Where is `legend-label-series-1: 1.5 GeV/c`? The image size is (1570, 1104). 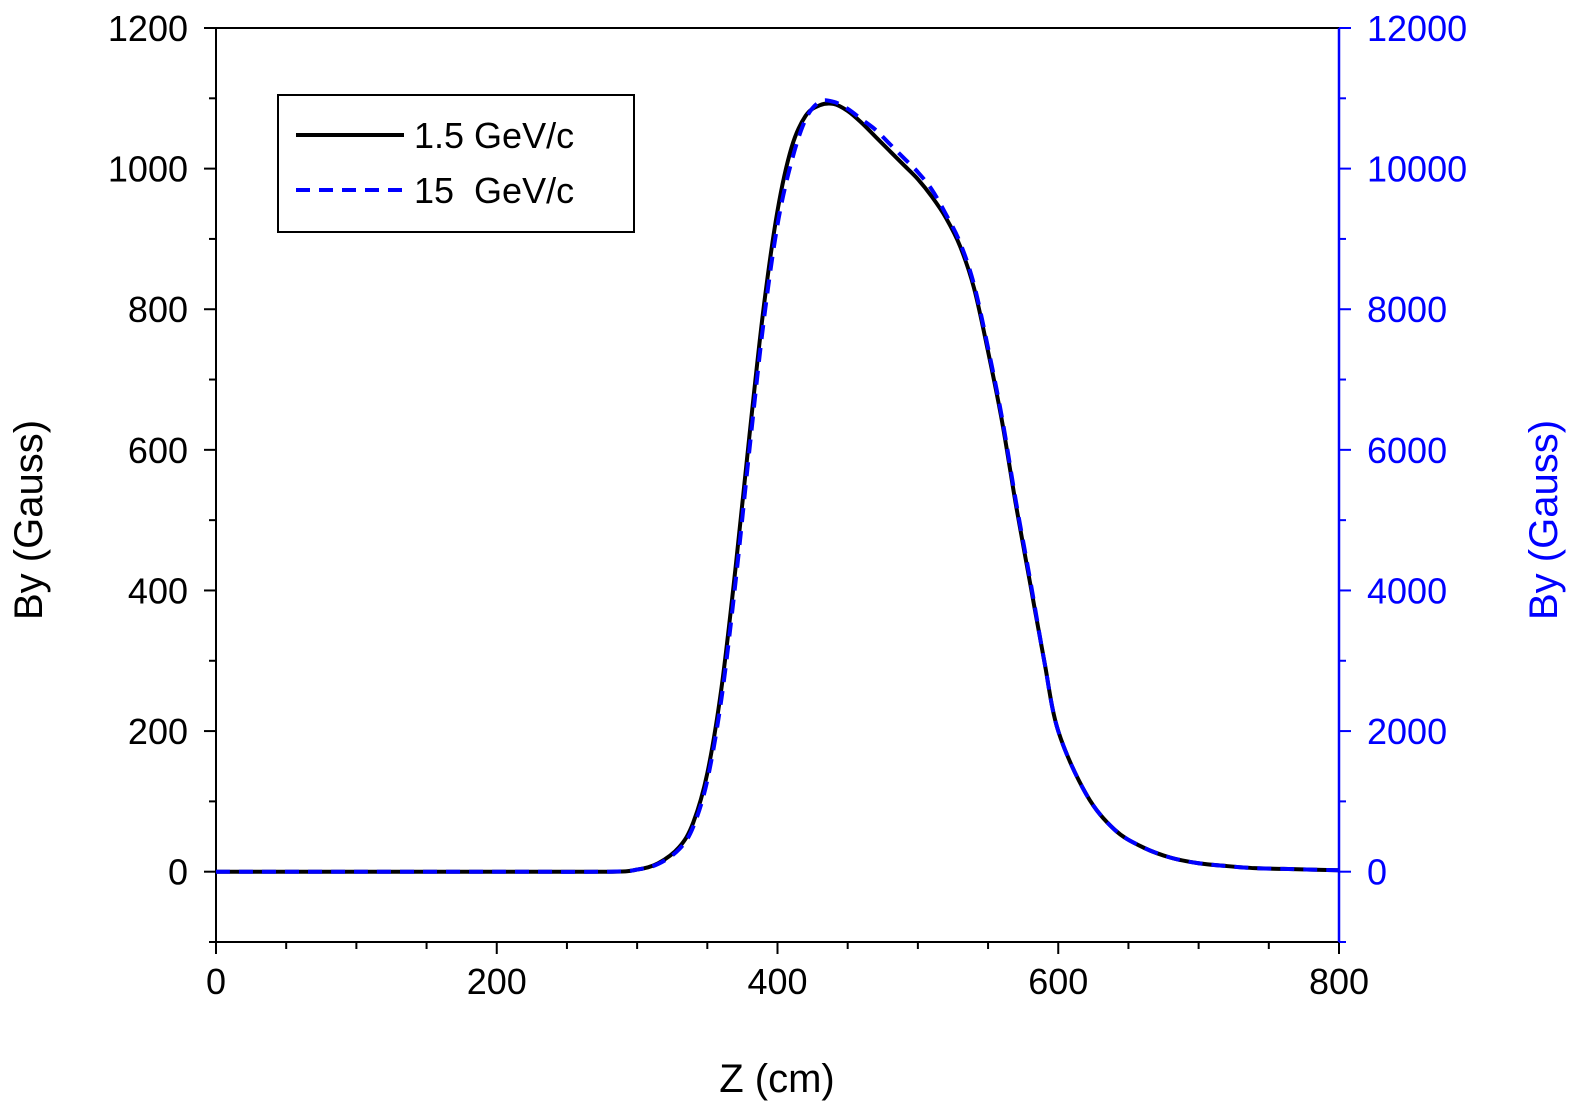 legend-label-series-1: 1.5 GeV/c is located at coordinates (494, 135).